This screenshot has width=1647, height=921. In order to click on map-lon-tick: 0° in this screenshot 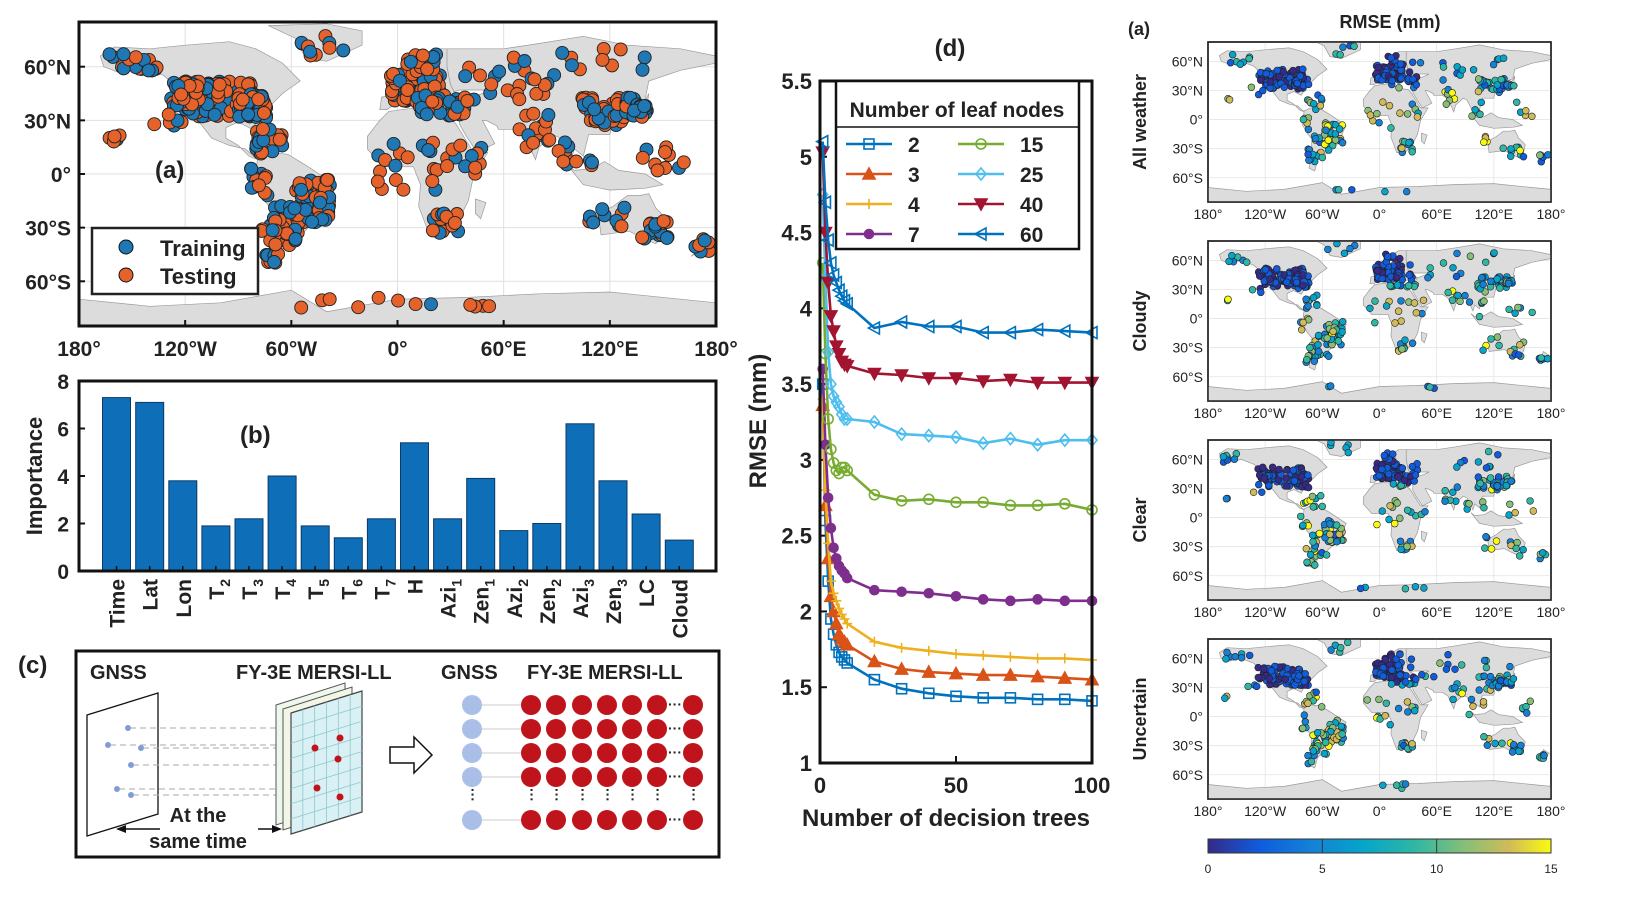, I will do `click(1379, 612)`.